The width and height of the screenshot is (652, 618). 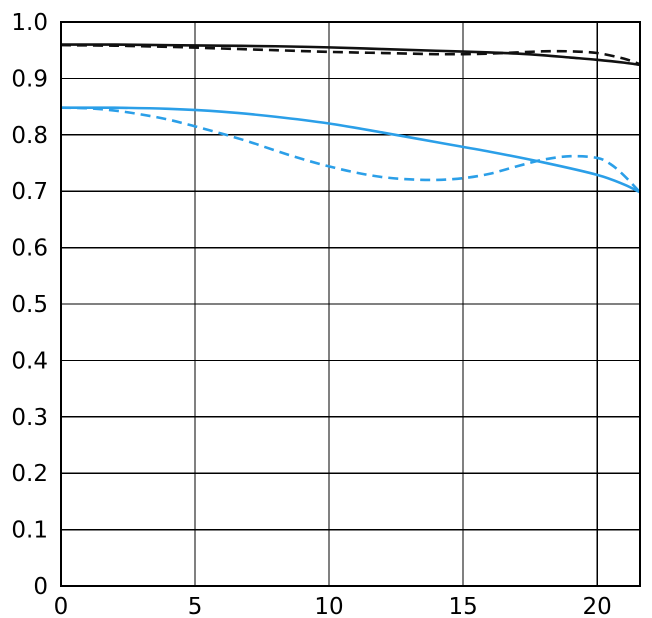 What do you see at coordinates (29, 192) in the screenshot?
I see `y-tick-label-7: 0.7` at bounding box center [29, 192].